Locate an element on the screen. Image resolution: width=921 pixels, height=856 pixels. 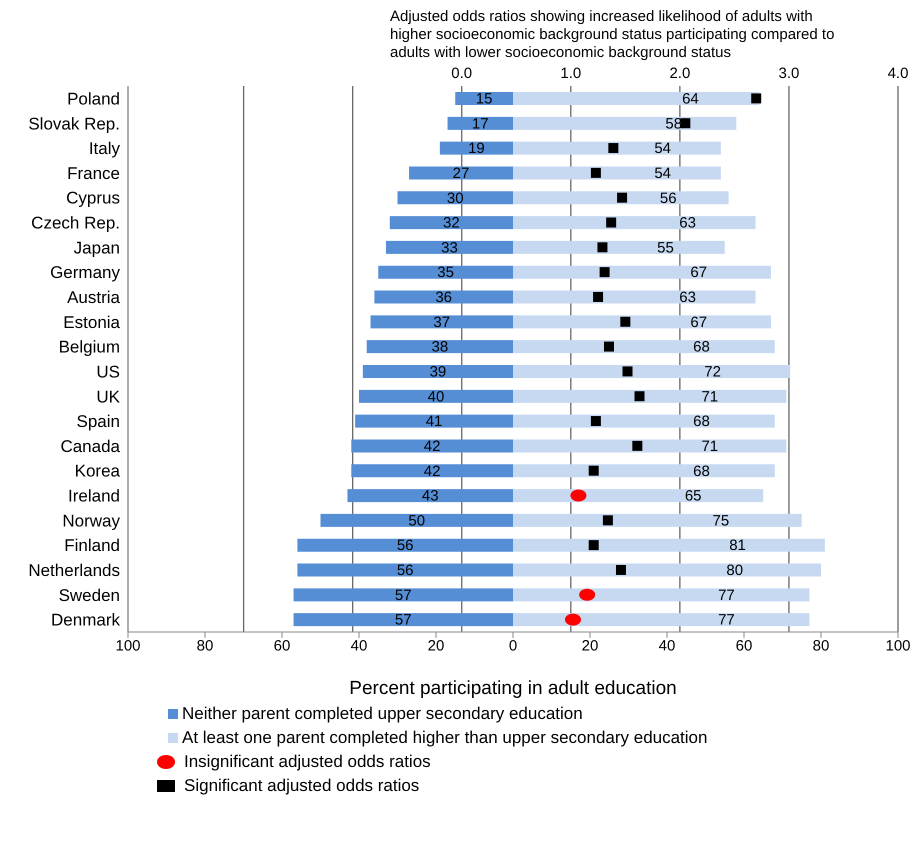
data-label: 27 is located at coordinates (461, 173).